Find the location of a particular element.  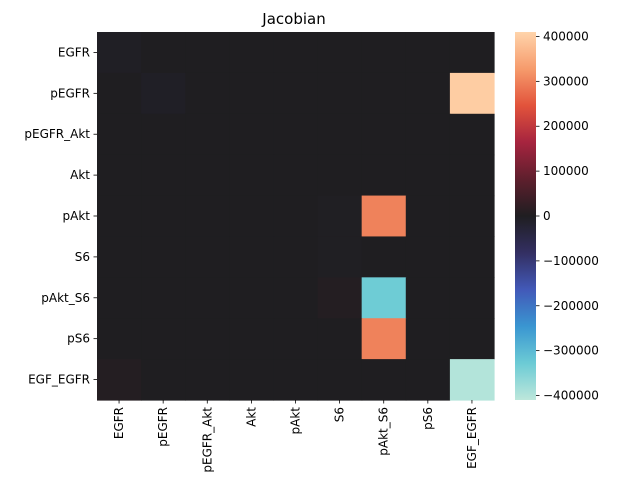

x-tick-label: S6 is located at coordinates (340, 414).